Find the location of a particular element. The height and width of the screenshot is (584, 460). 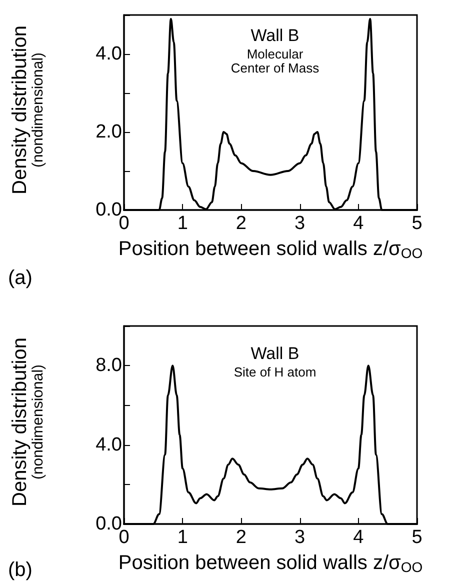

text: (b) is located at coordinates (20, 570).